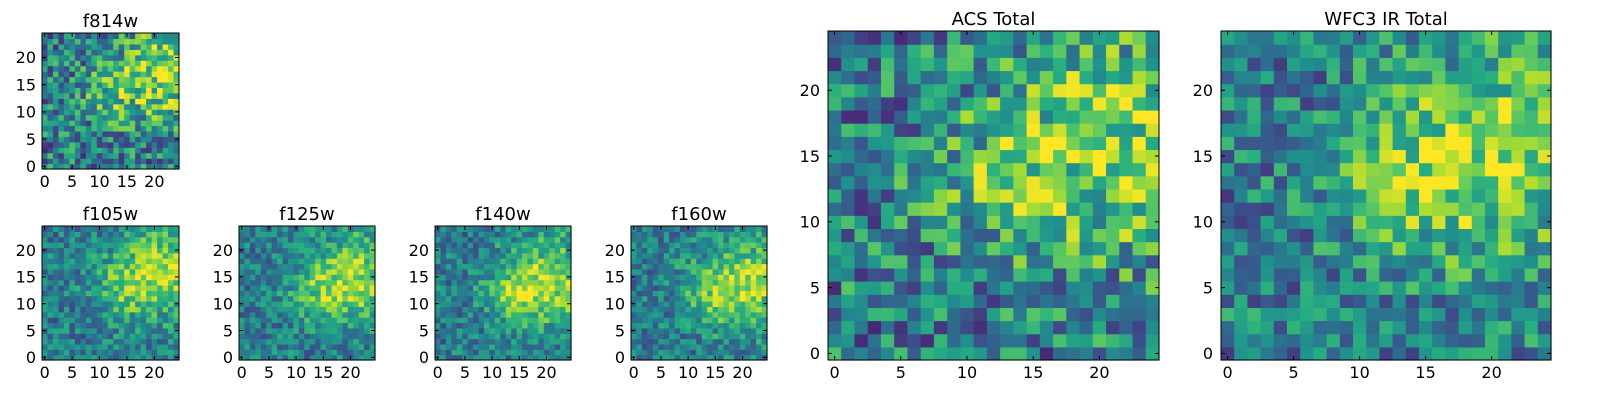 This screenshot has height=400, width=1600. Describe the element at coordinates (634, 372) in the screenshot. I see `x-tick-label: 0` at that location.